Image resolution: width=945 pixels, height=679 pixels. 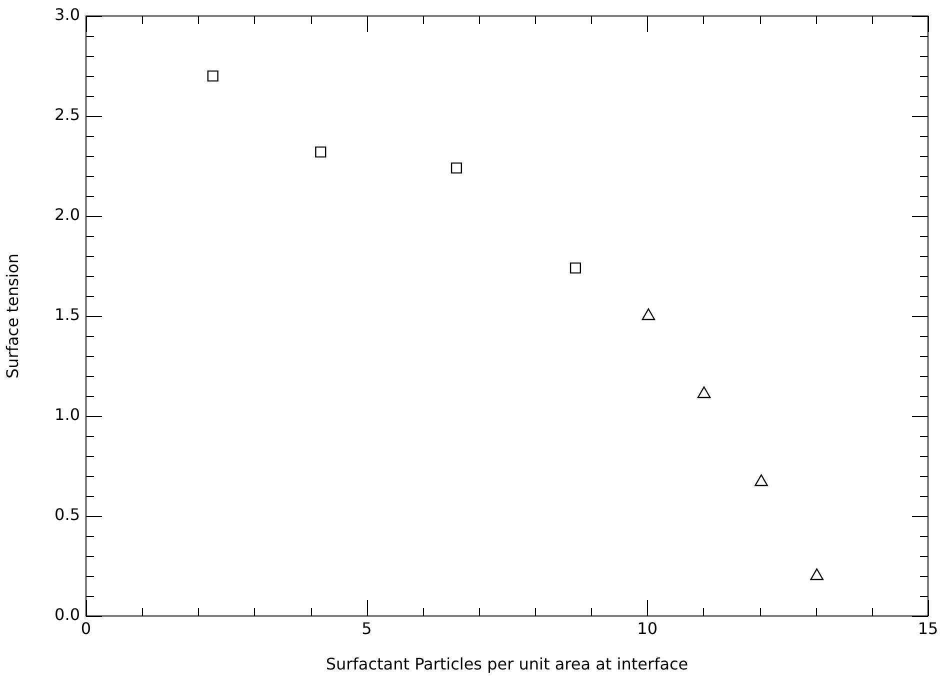 What do you see at coordinates (67, 14) in the screenshot?
I see `y-tick-label: 3.0` at bounding box center [67, 14].